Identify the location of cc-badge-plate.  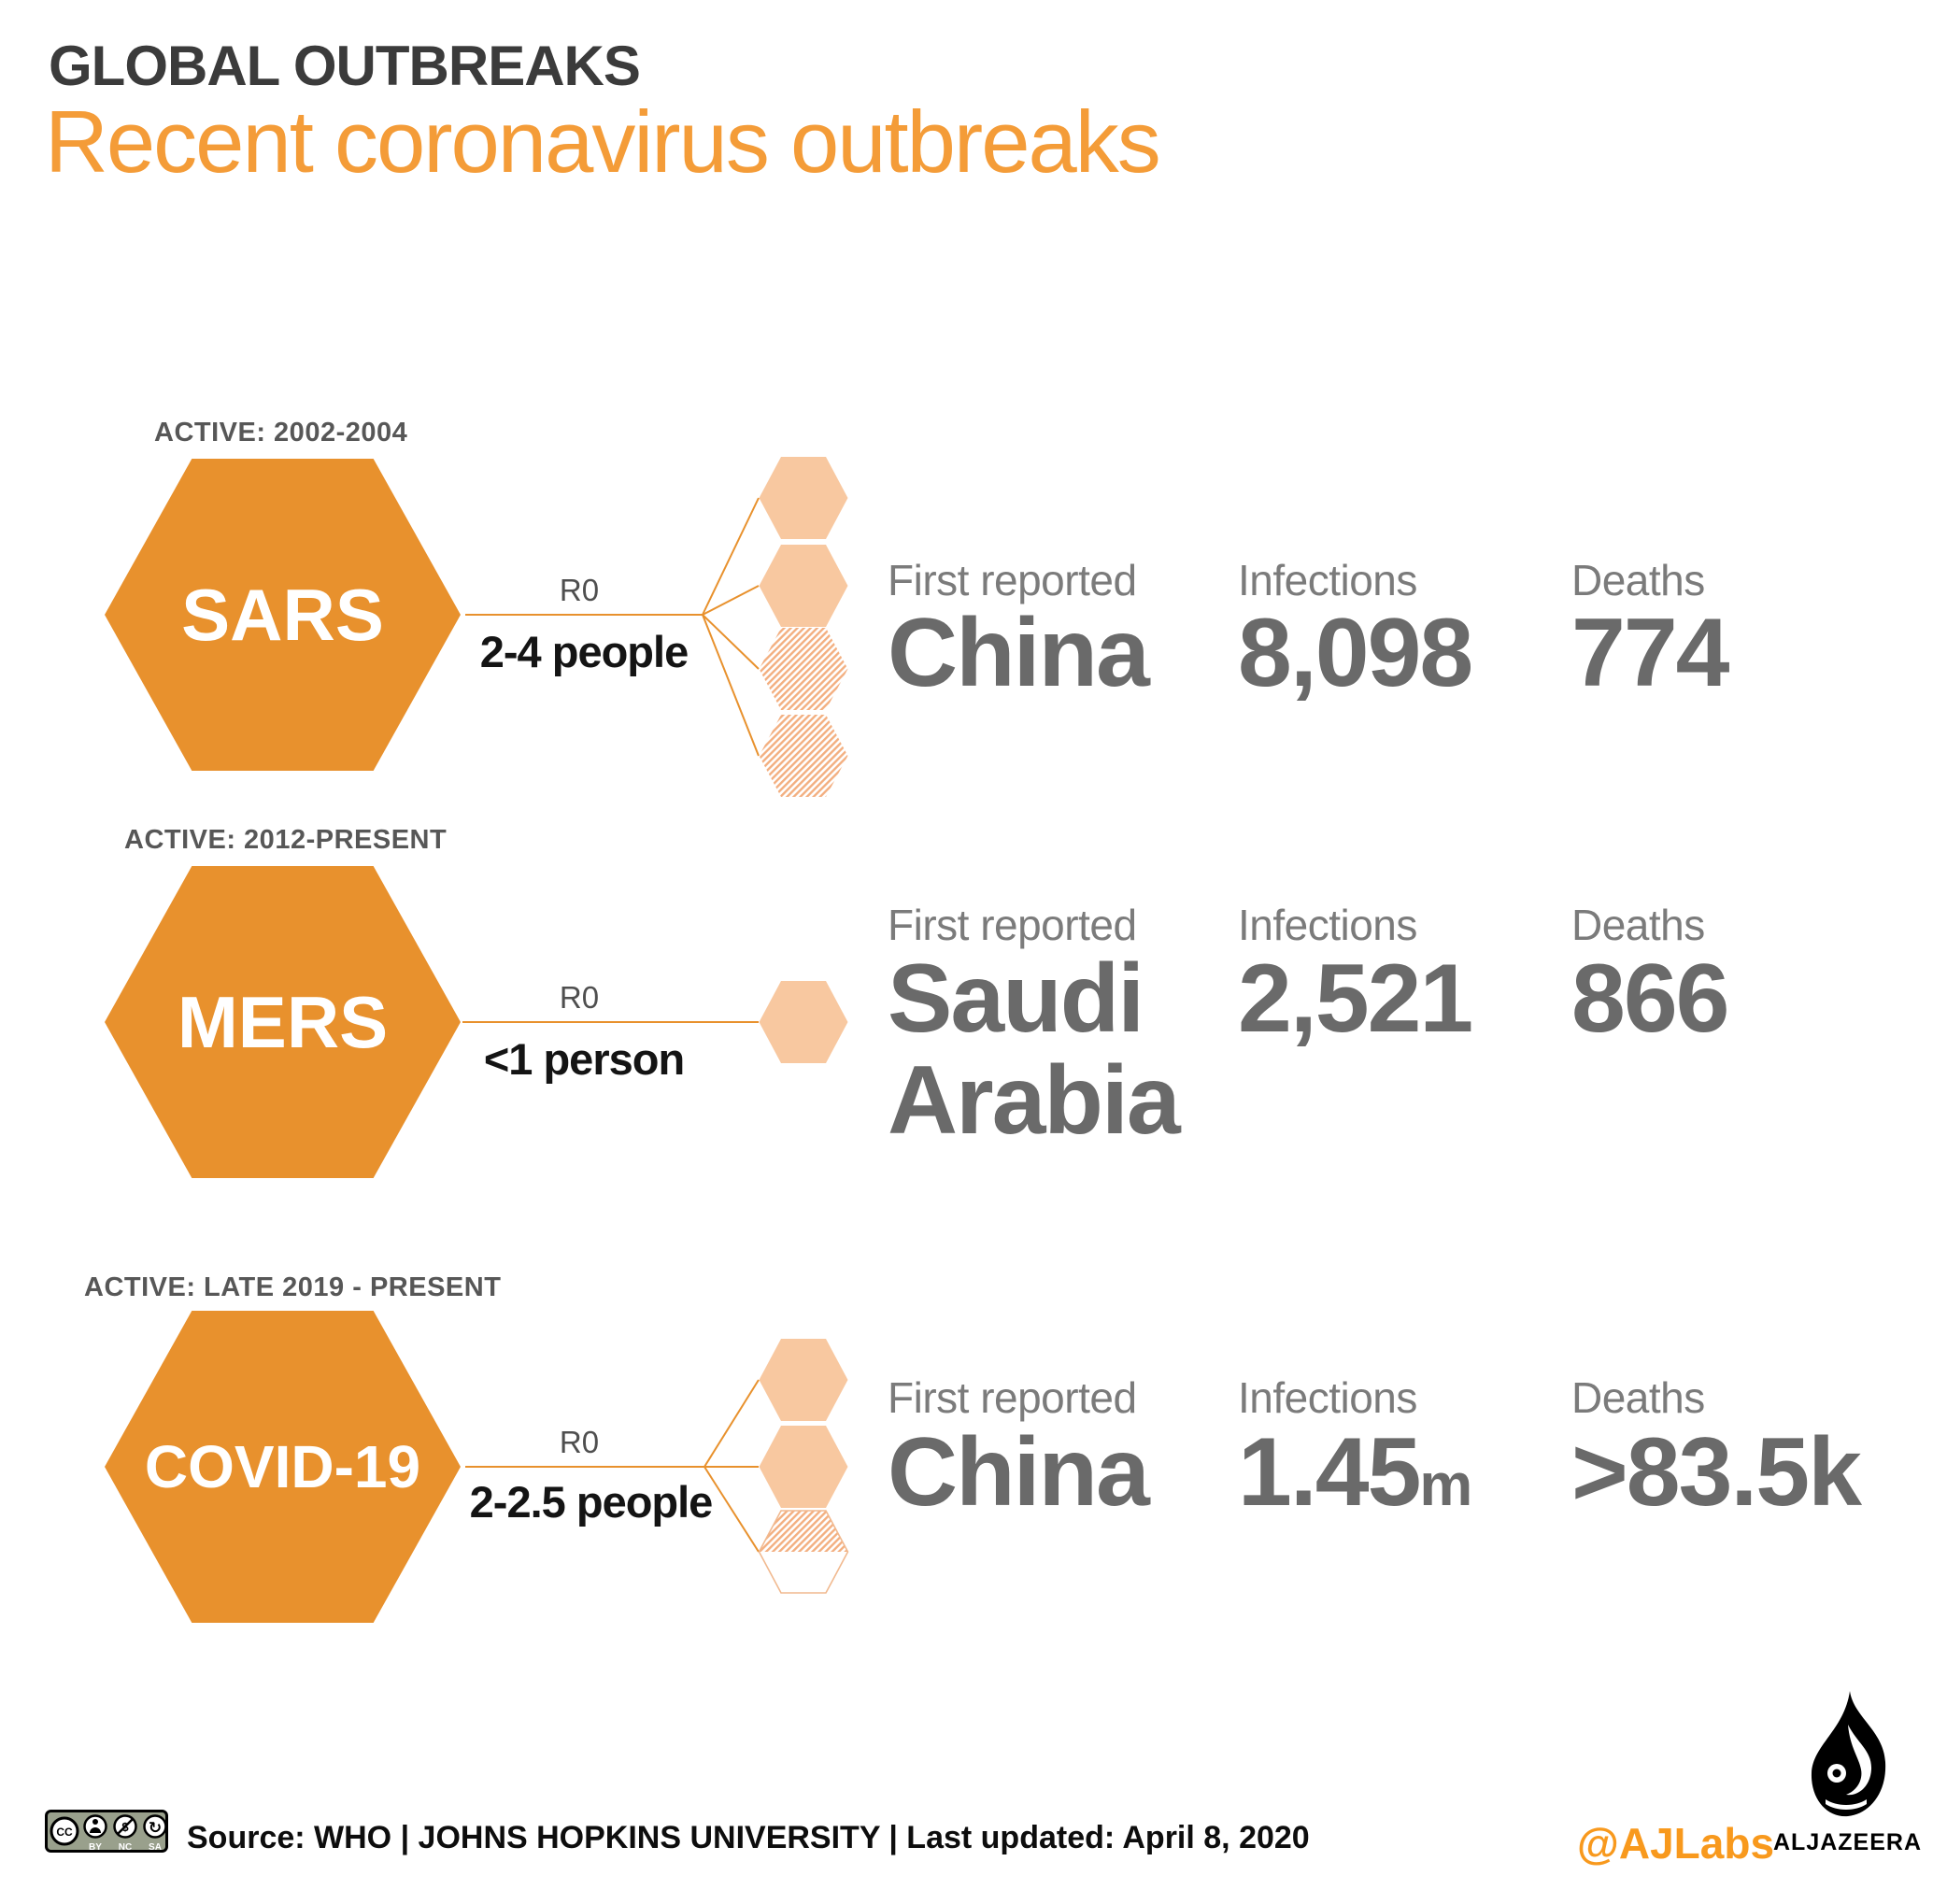
(107, 1831).